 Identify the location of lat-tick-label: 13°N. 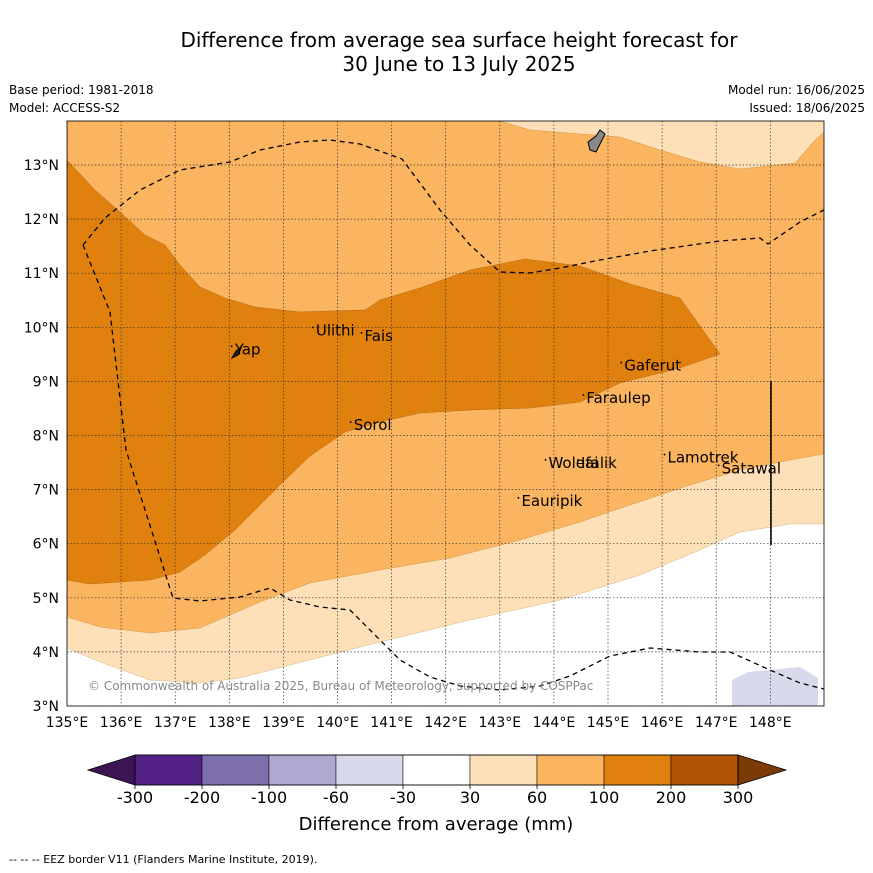
(41, 166).